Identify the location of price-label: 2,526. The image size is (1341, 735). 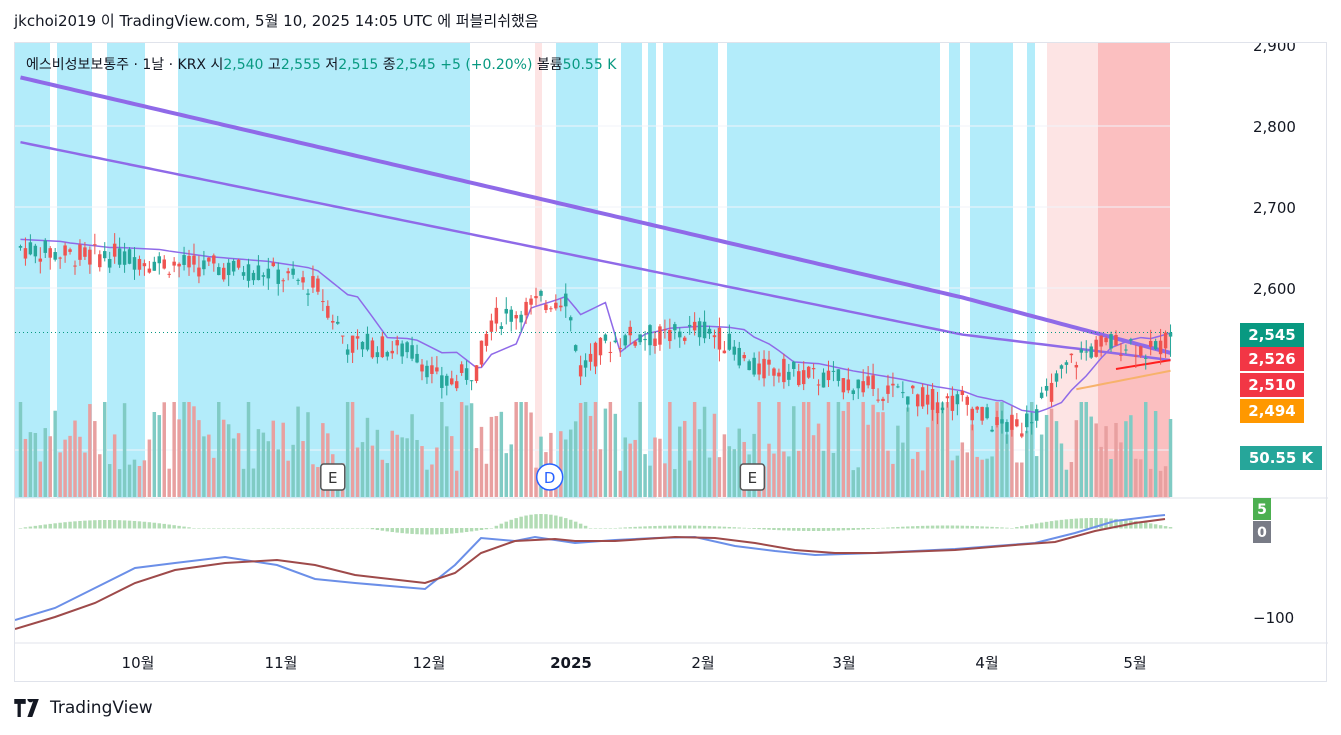
(1271, 359).